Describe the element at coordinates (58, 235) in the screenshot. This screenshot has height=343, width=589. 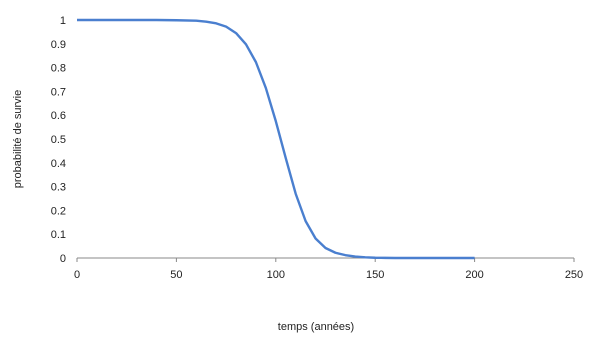
I see `y-tick-label: 0.1` at that location.